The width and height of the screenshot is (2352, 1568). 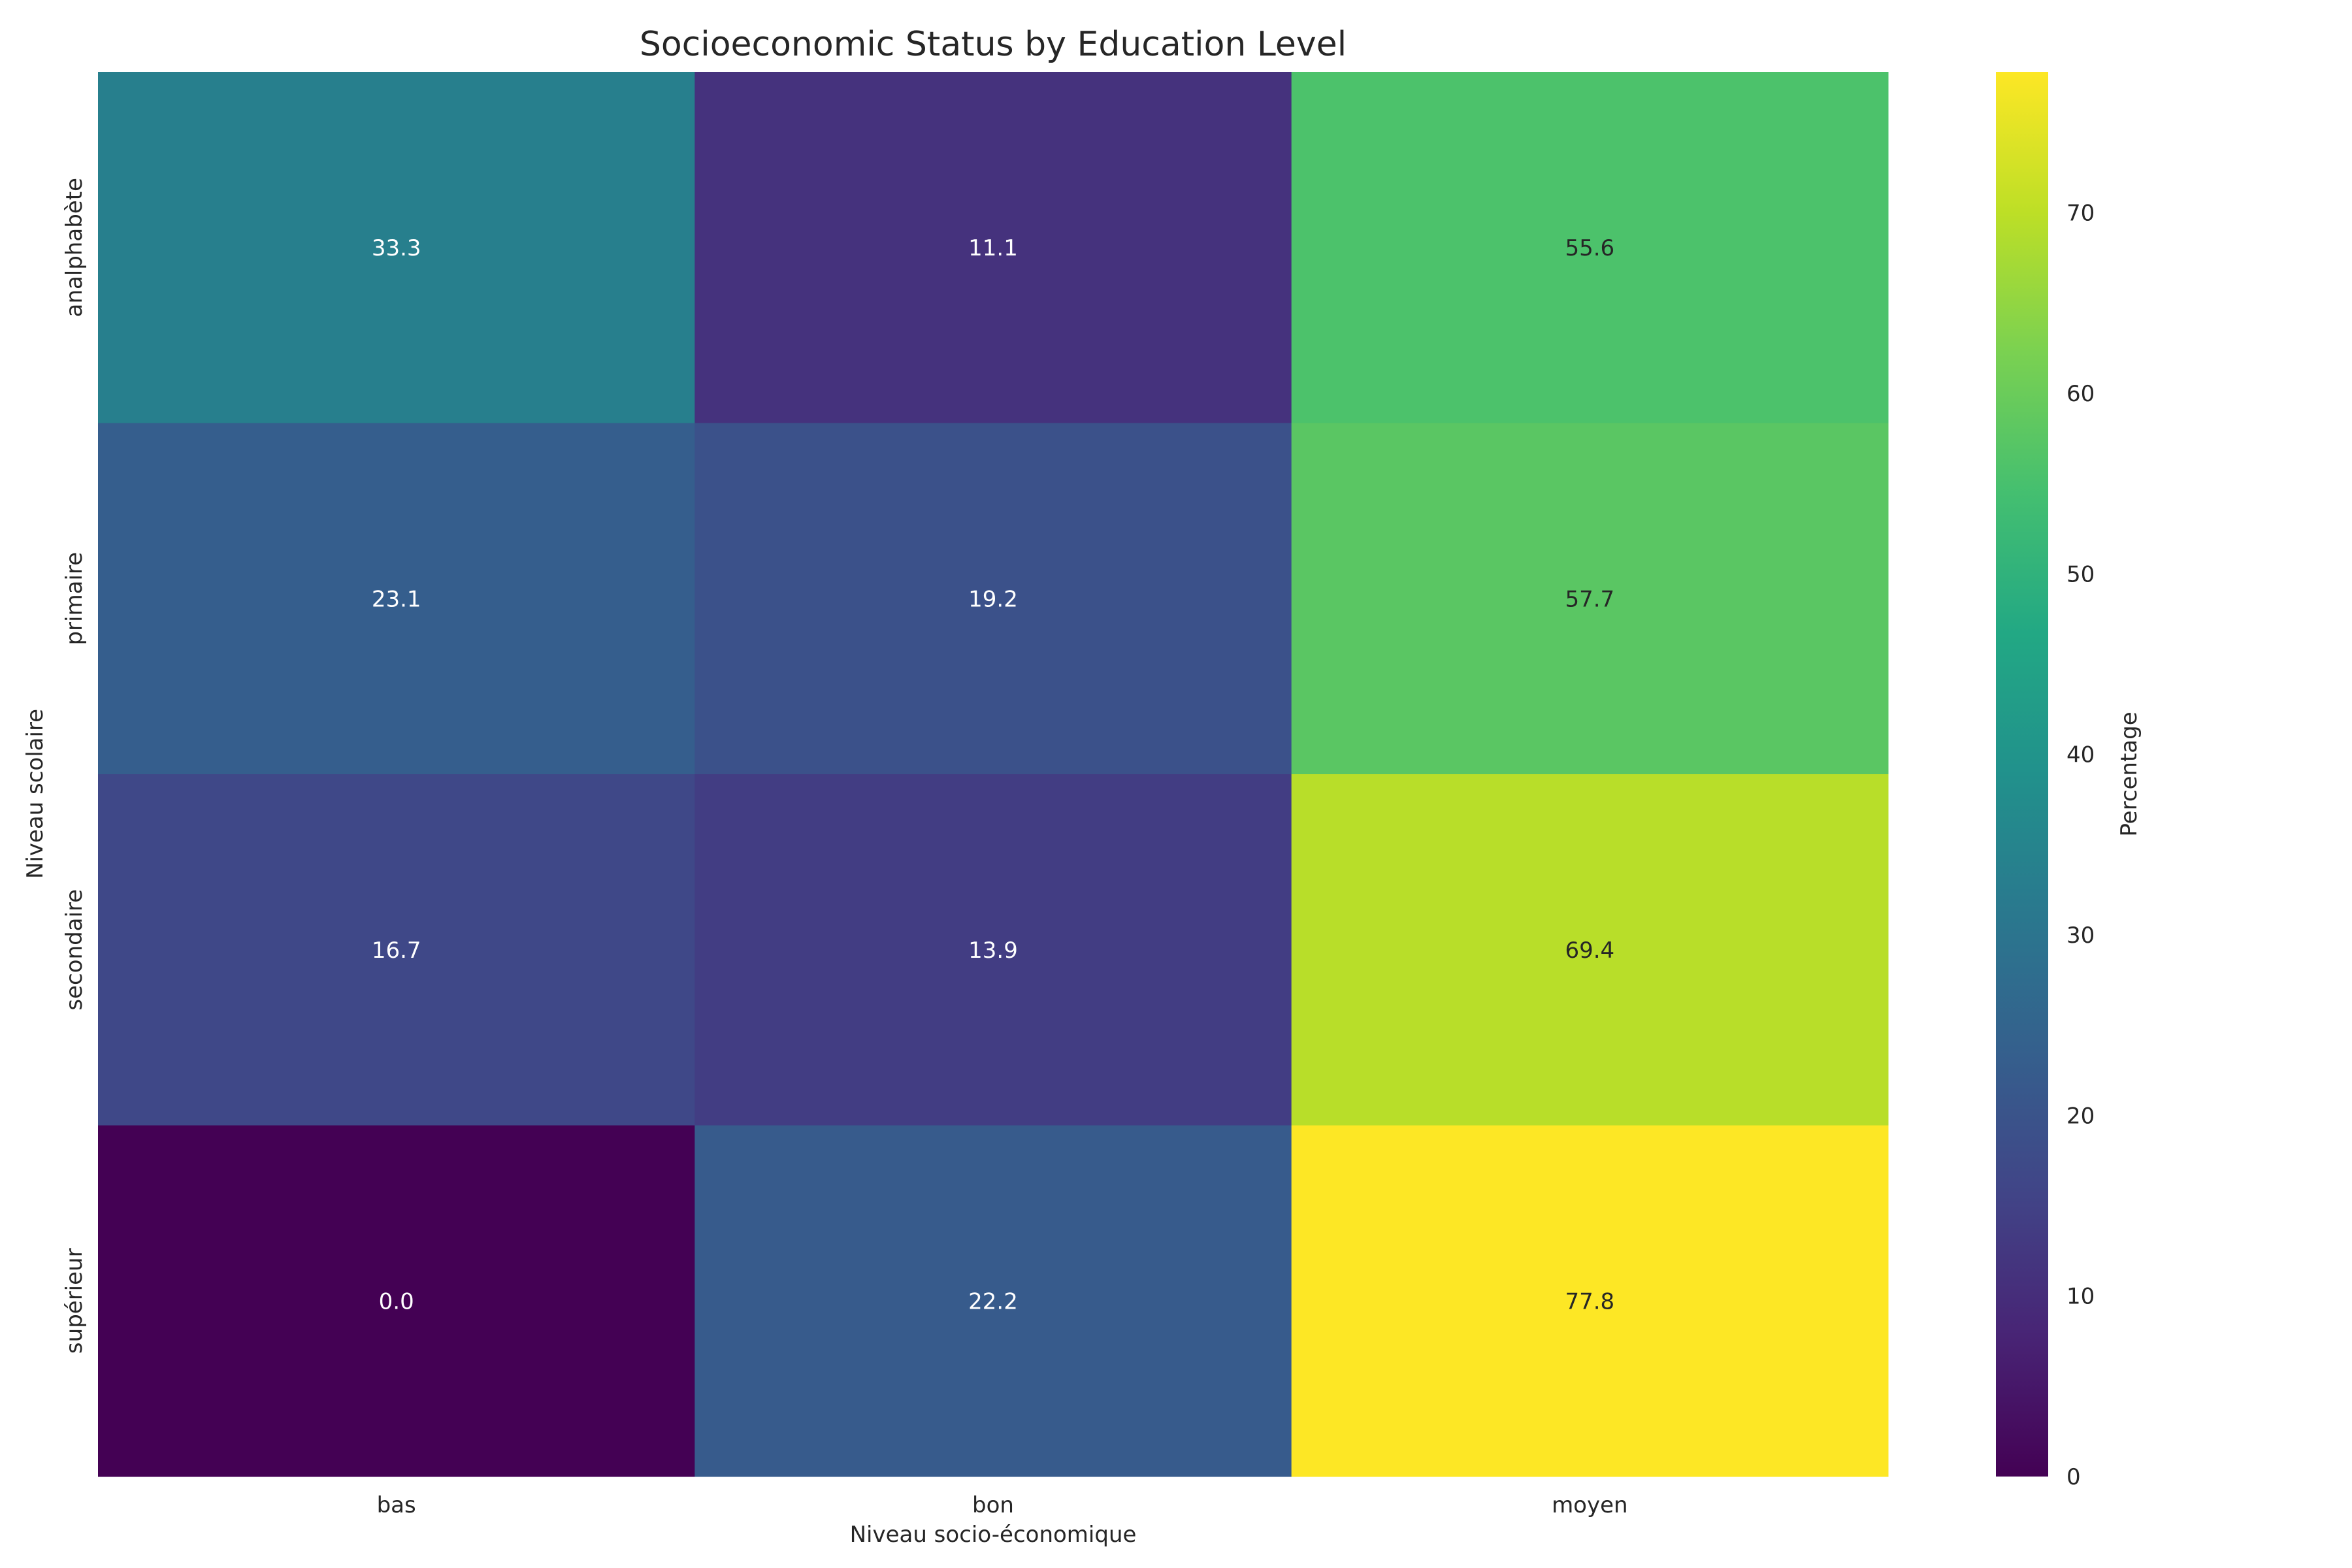 I want to click on x-tick-label: moyen, so click(x=1590, y=1505).